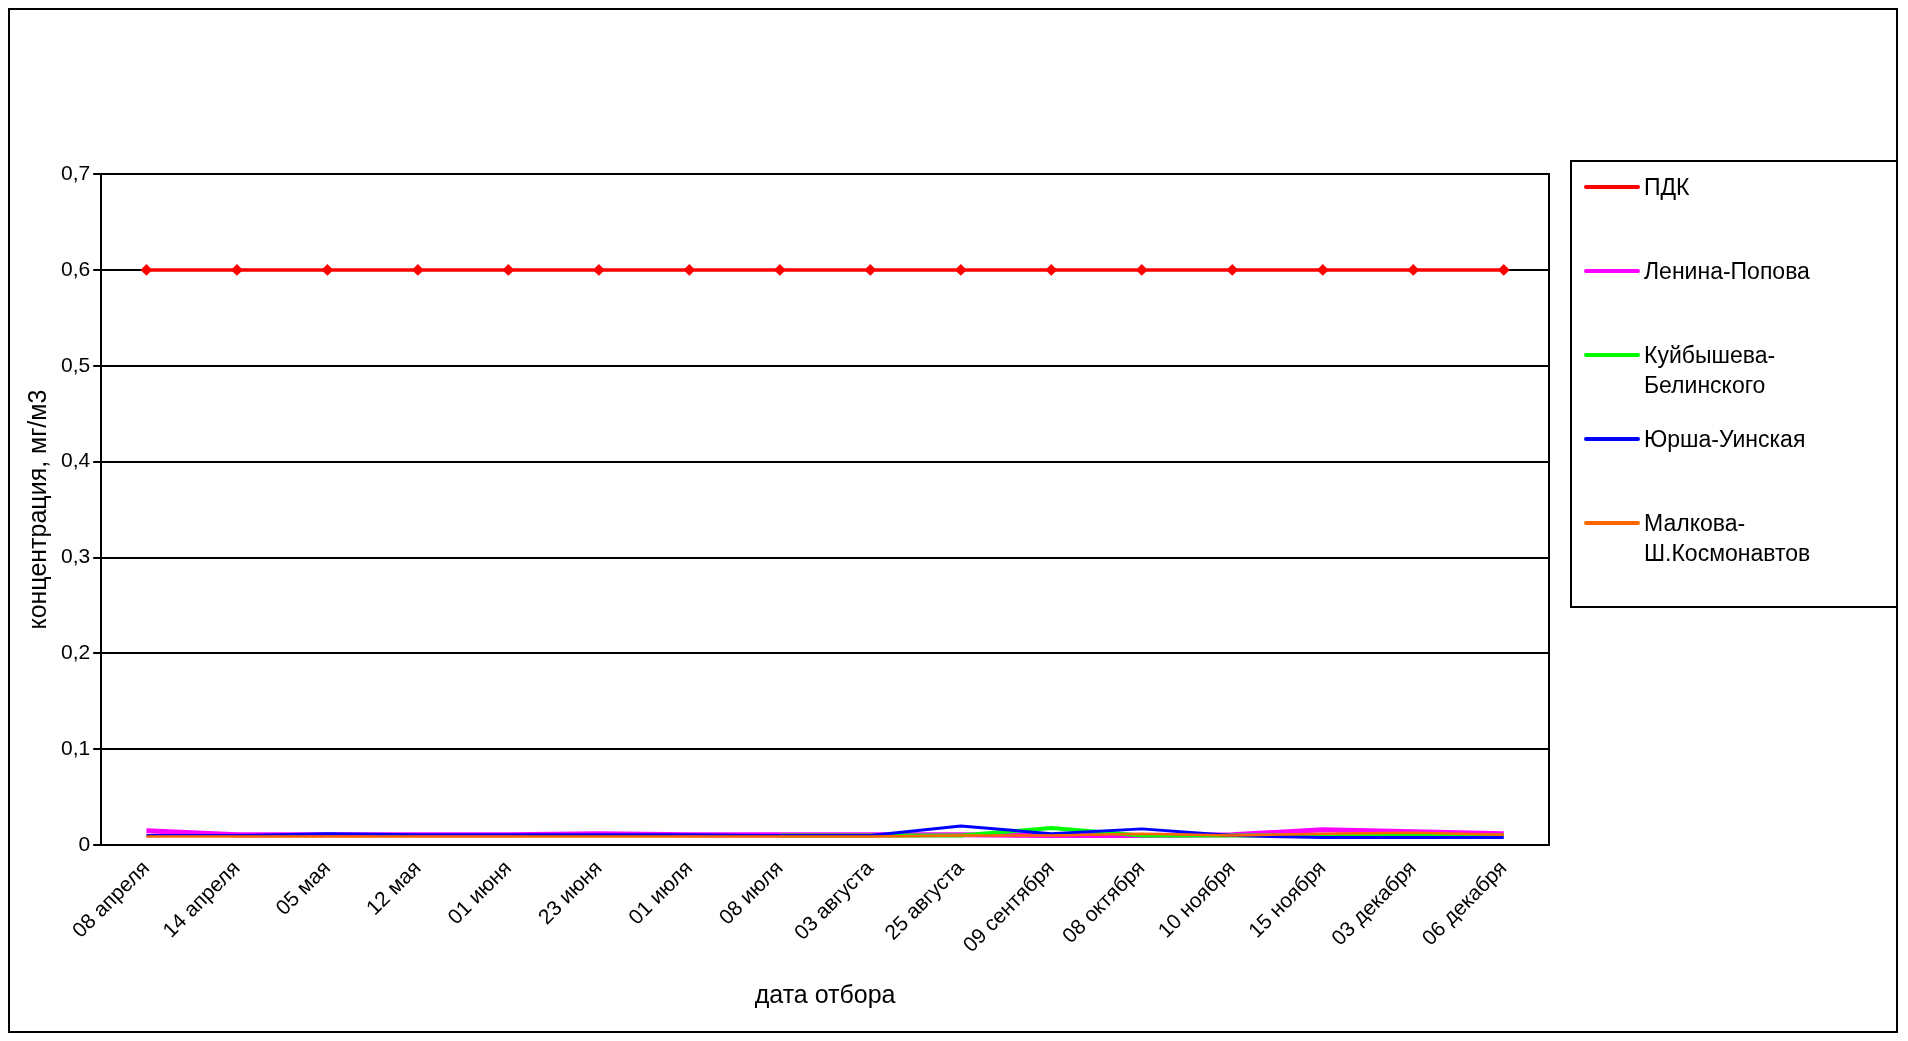 The image size is (1908, 1041). I want to click on x-axis-title: дата отбора, so click(825, 993).